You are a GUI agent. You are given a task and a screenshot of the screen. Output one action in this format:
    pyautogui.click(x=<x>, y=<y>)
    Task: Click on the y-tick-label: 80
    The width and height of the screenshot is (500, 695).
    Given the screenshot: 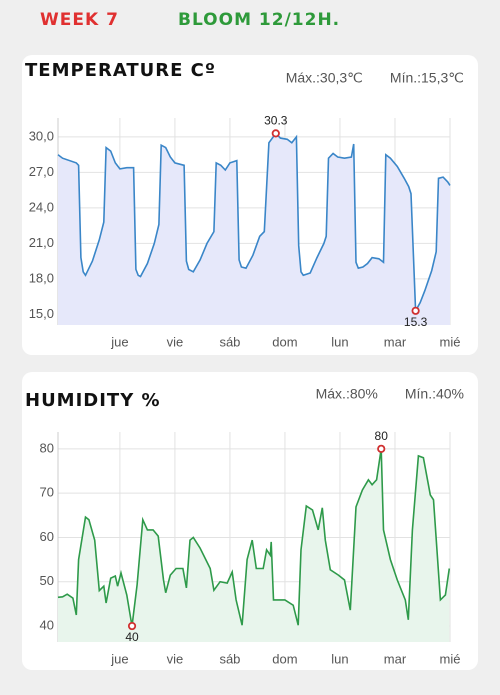 What is the action you would take?
    pyautogui.click(x=47, y=447)
    